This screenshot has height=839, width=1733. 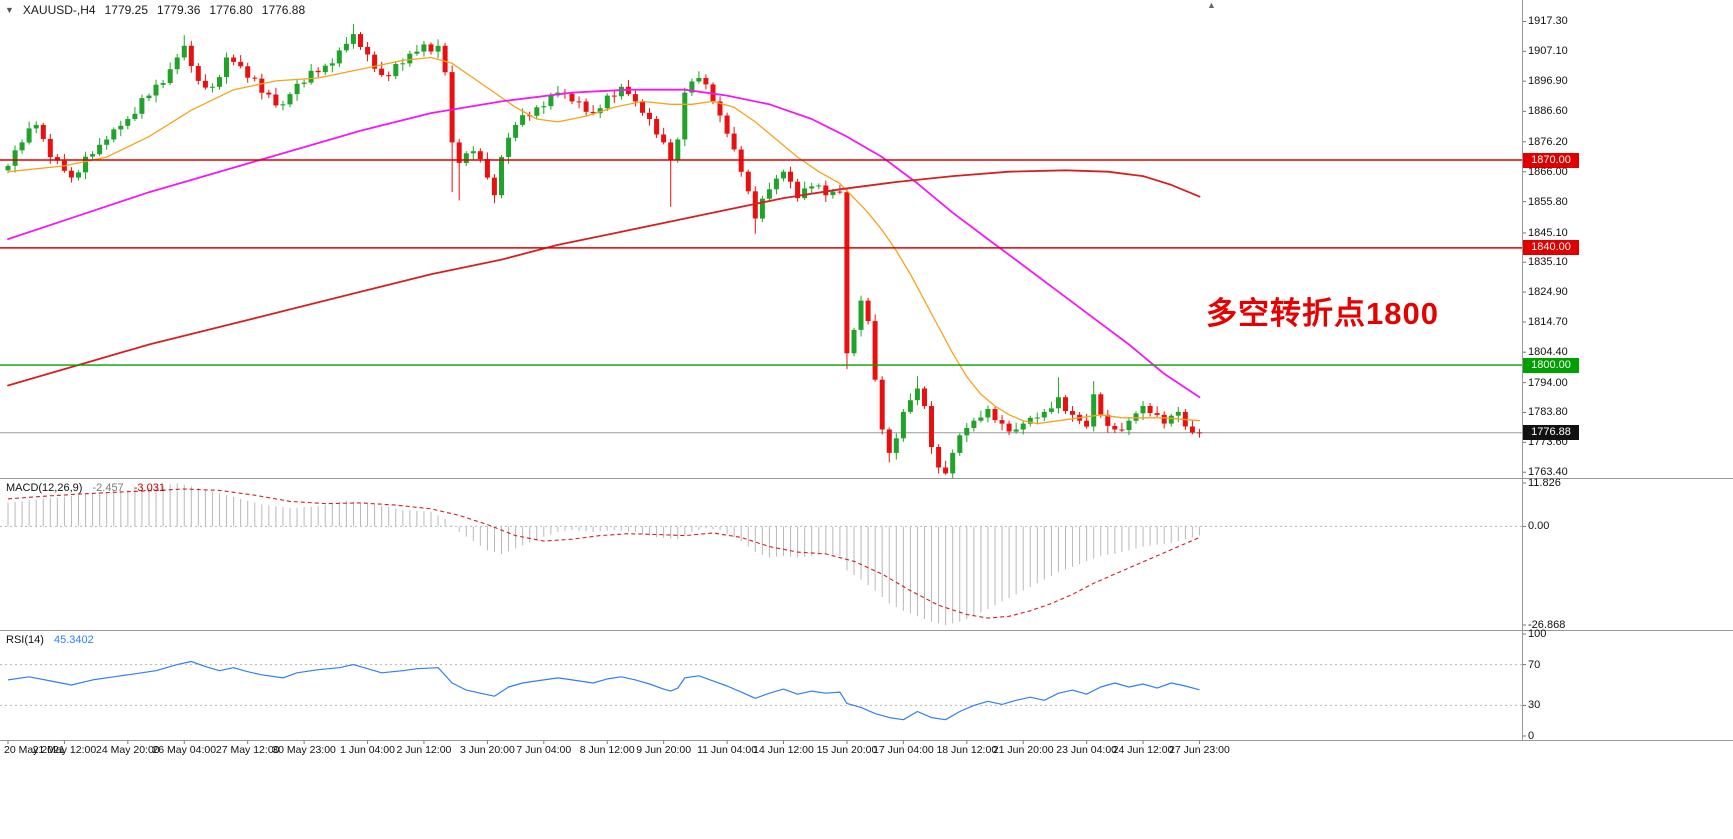 What do you see at coordinates (128, 750) in the screenshot?
I see `time-axis-label: 24 May 20:00` at bounding box center [128, 750].